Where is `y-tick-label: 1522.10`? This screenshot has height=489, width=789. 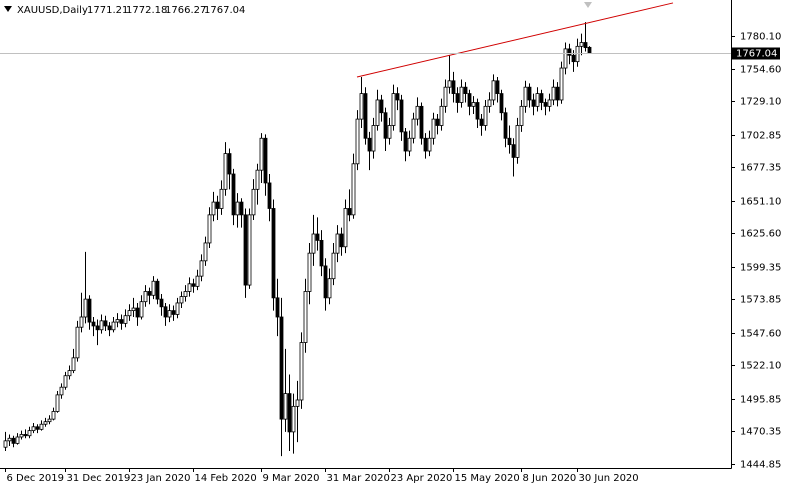 y-tick-label: 1522.10 is located at coordinates (760, 366).